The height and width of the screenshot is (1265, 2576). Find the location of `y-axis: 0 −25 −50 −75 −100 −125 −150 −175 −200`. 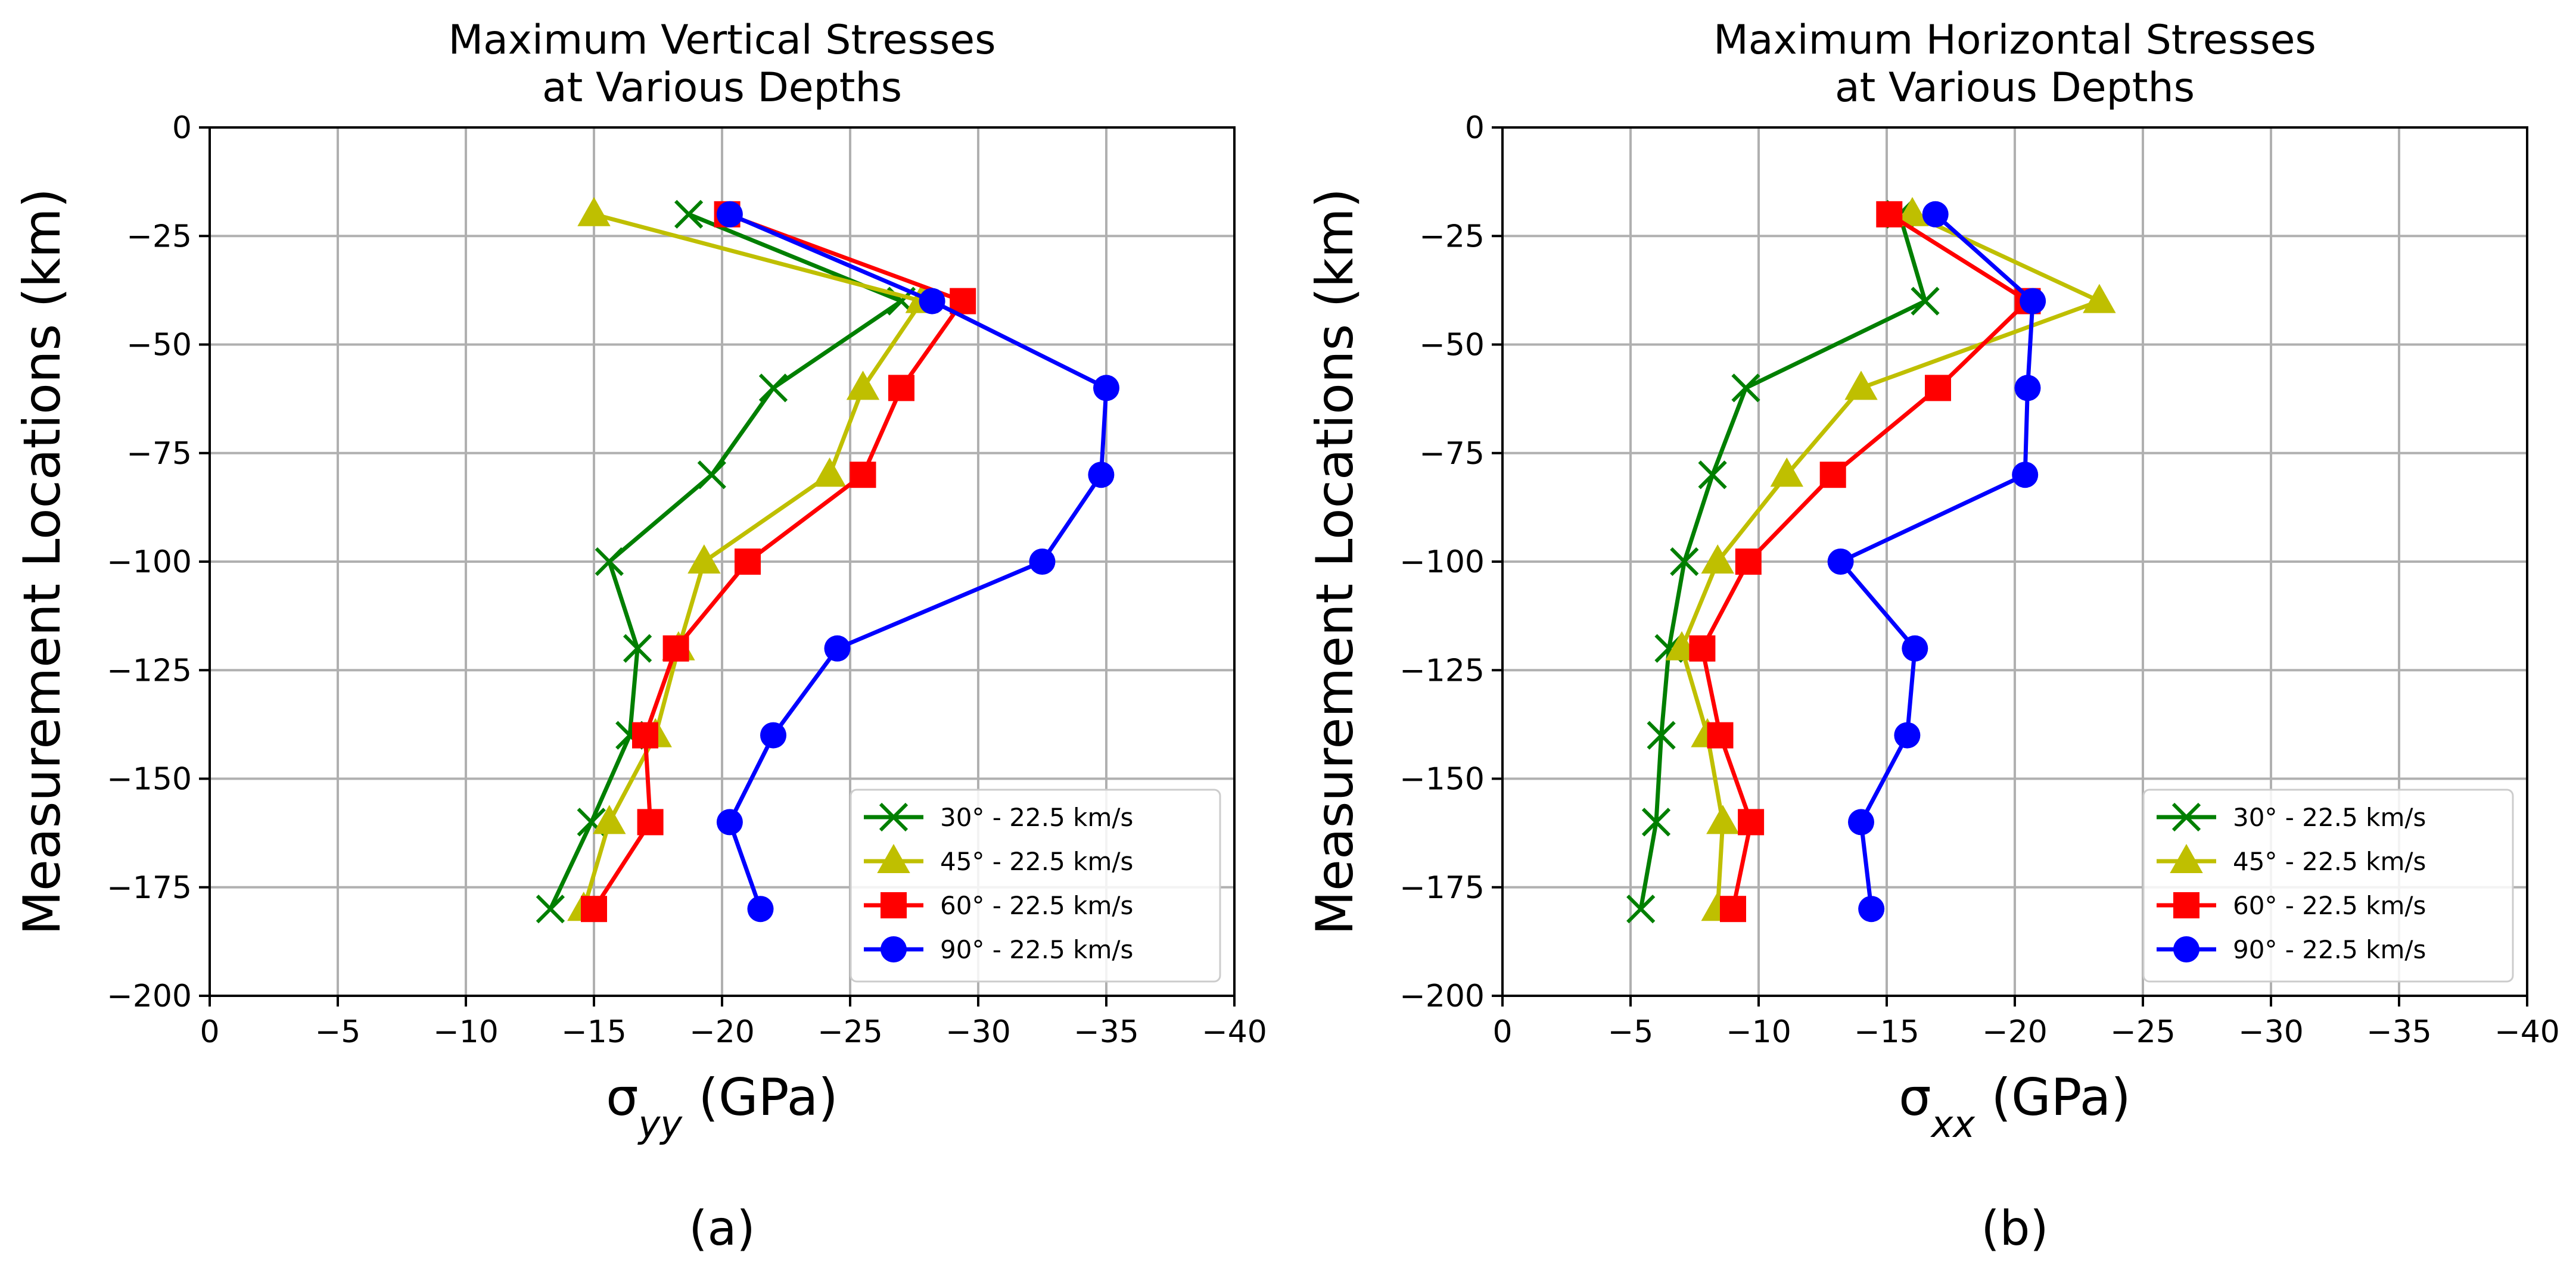

y-axis: 0 −25 −50 −75 −100 −125 −150 −175 −200 is located at coordinates (1450, 562).